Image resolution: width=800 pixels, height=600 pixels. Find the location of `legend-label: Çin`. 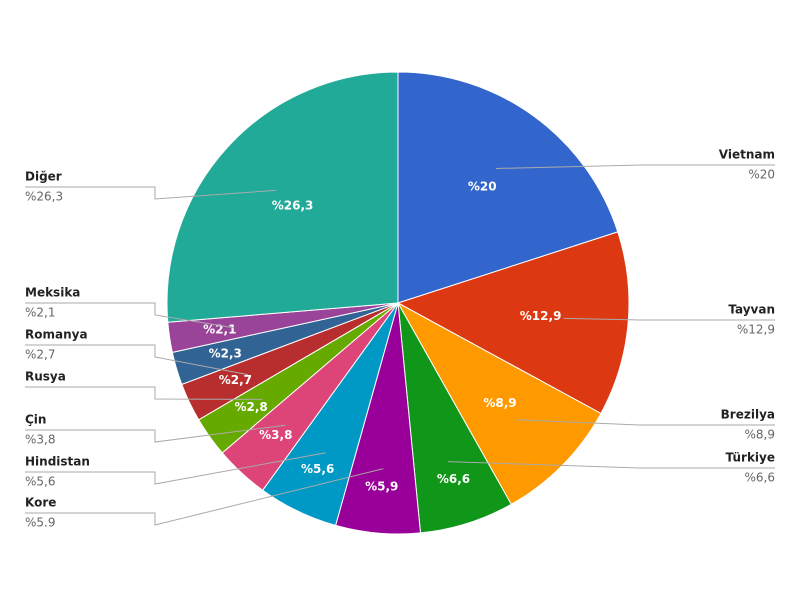

legend-label: Çin is located at coordinates (35, 420).